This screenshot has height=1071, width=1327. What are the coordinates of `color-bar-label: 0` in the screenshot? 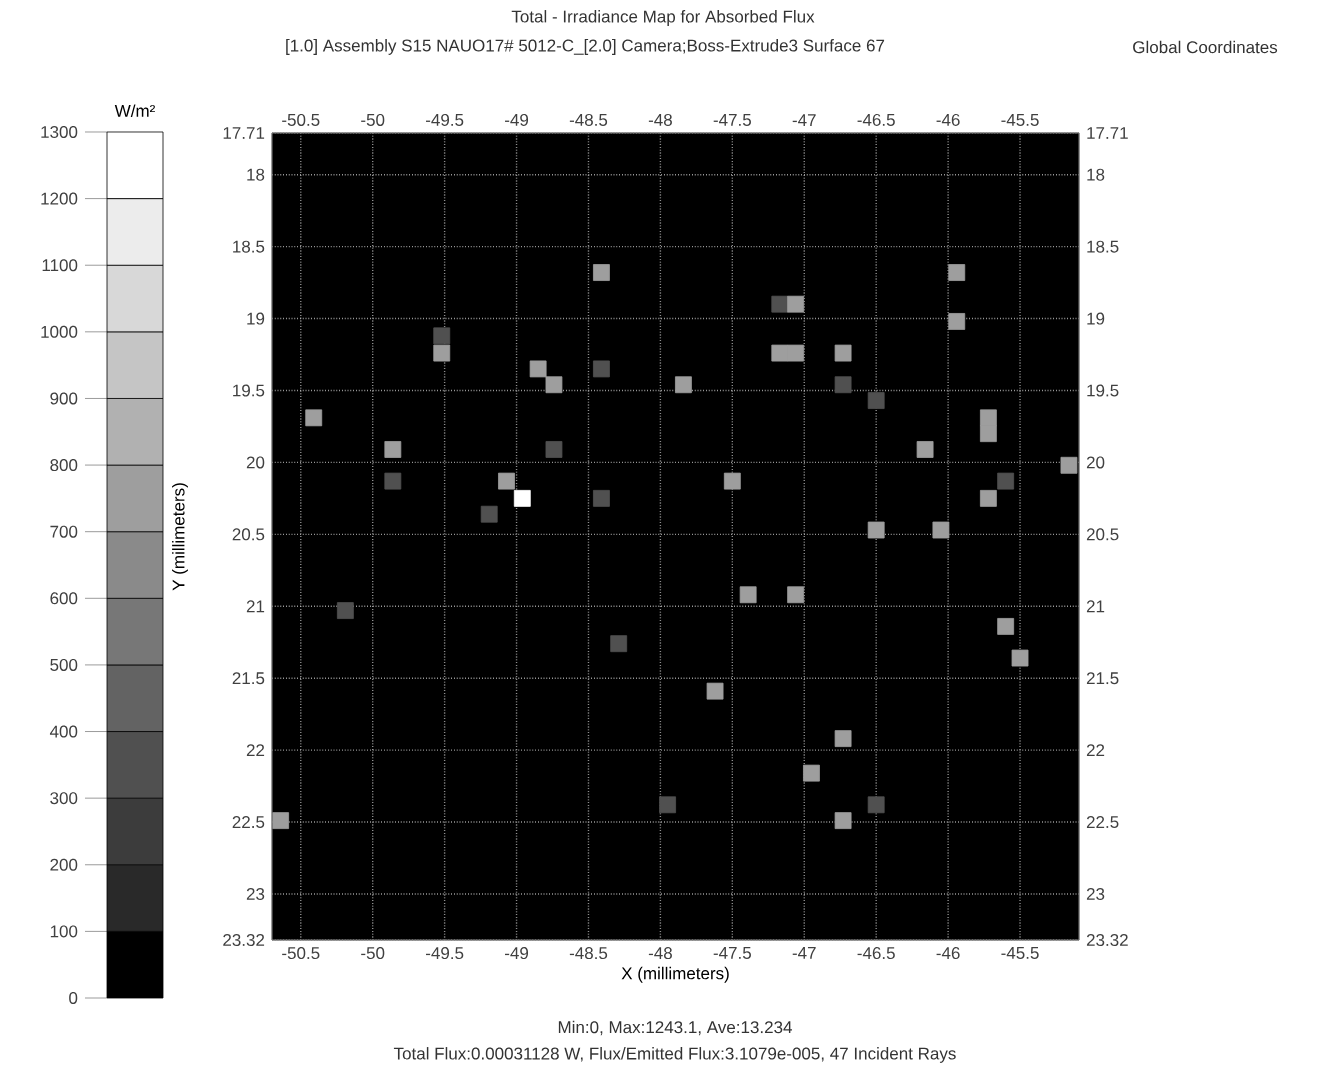 It's located at (73, 998).